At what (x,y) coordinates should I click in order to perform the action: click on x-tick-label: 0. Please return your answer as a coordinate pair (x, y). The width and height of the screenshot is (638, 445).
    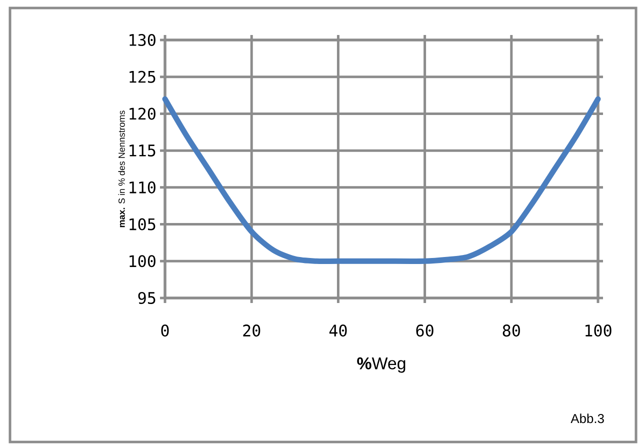
    Looking at the image, I should click on (165, 330).